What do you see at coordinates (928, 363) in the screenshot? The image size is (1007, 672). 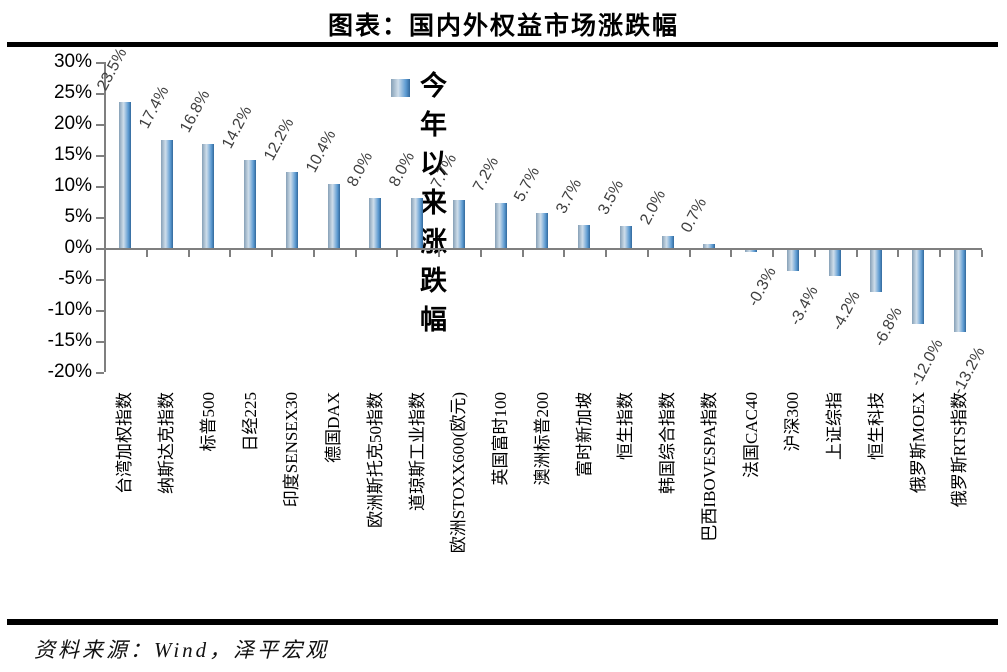 I see `bar-value-label: -12.0%` at bounding box center [928, 363].